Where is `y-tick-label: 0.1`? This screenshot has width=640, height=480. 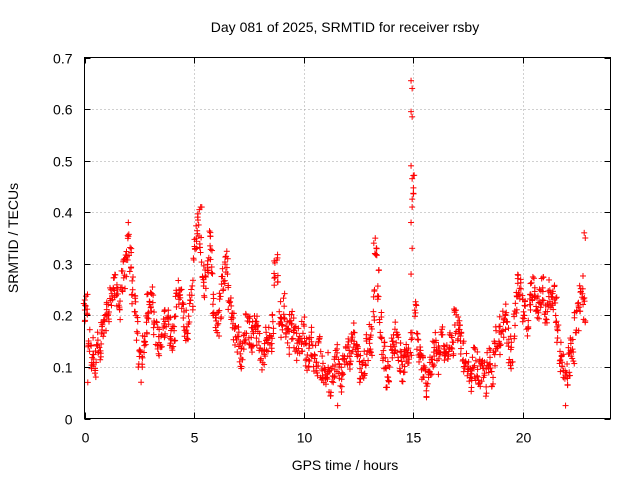
y-tick-label: 0.1 is located at coordinates (63, 368).